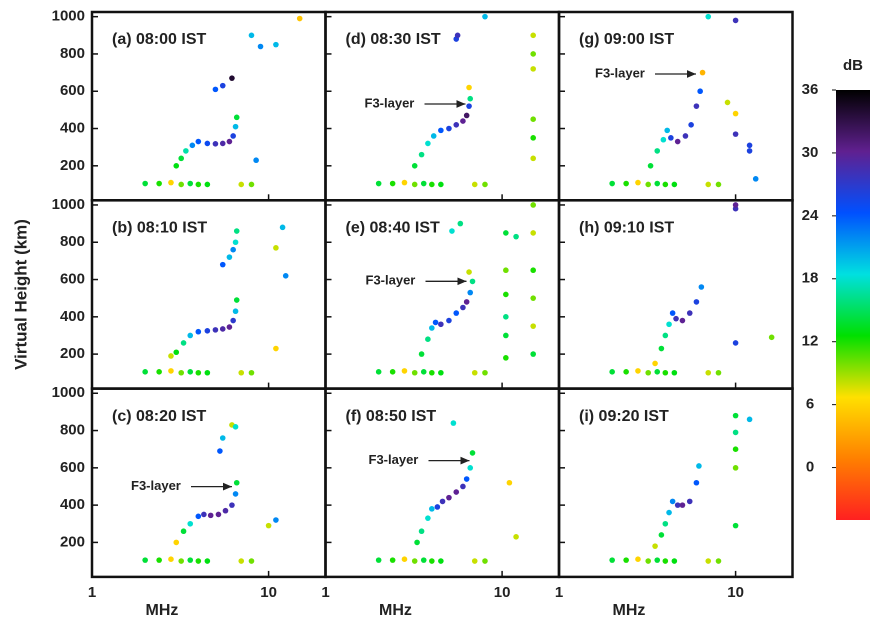 This screenshot has height=621, width=874. I want to click on panel-title: (e) 08:40 IST, so click(393, 228).